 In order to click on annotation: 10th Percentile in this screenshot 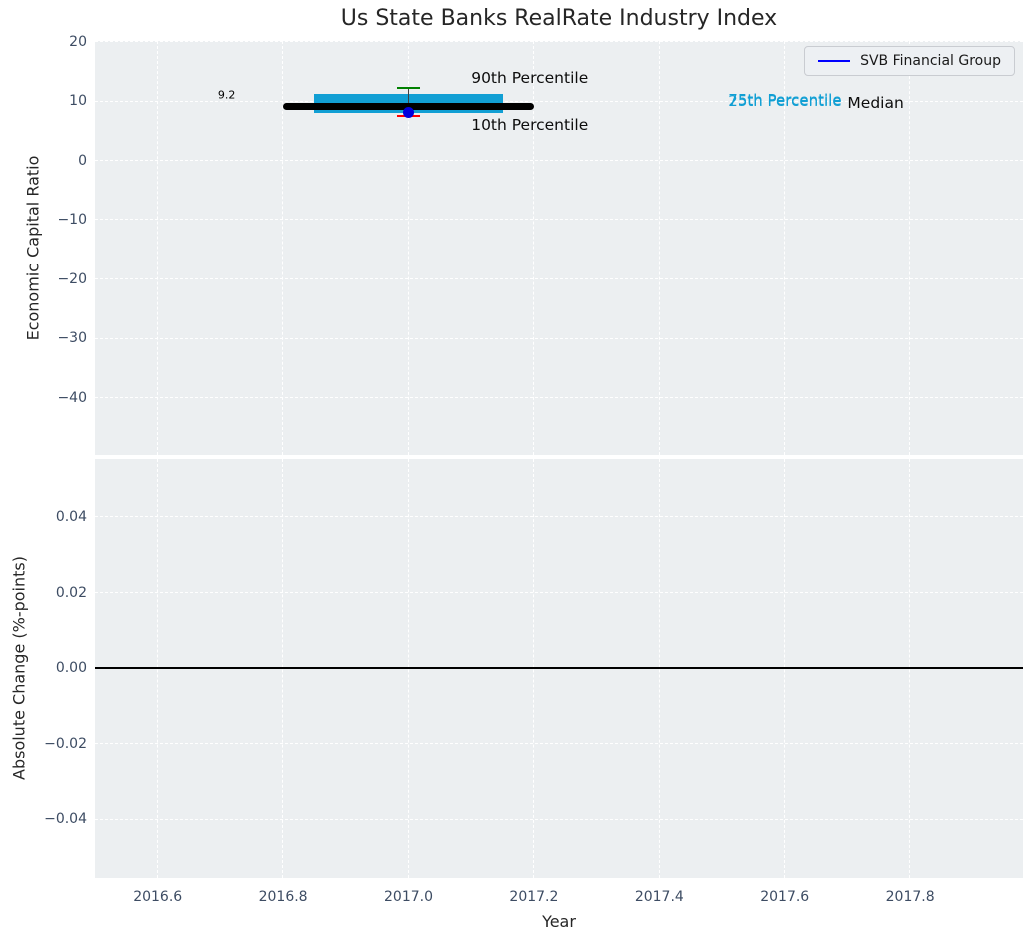, I will do `click(530, 125)`.